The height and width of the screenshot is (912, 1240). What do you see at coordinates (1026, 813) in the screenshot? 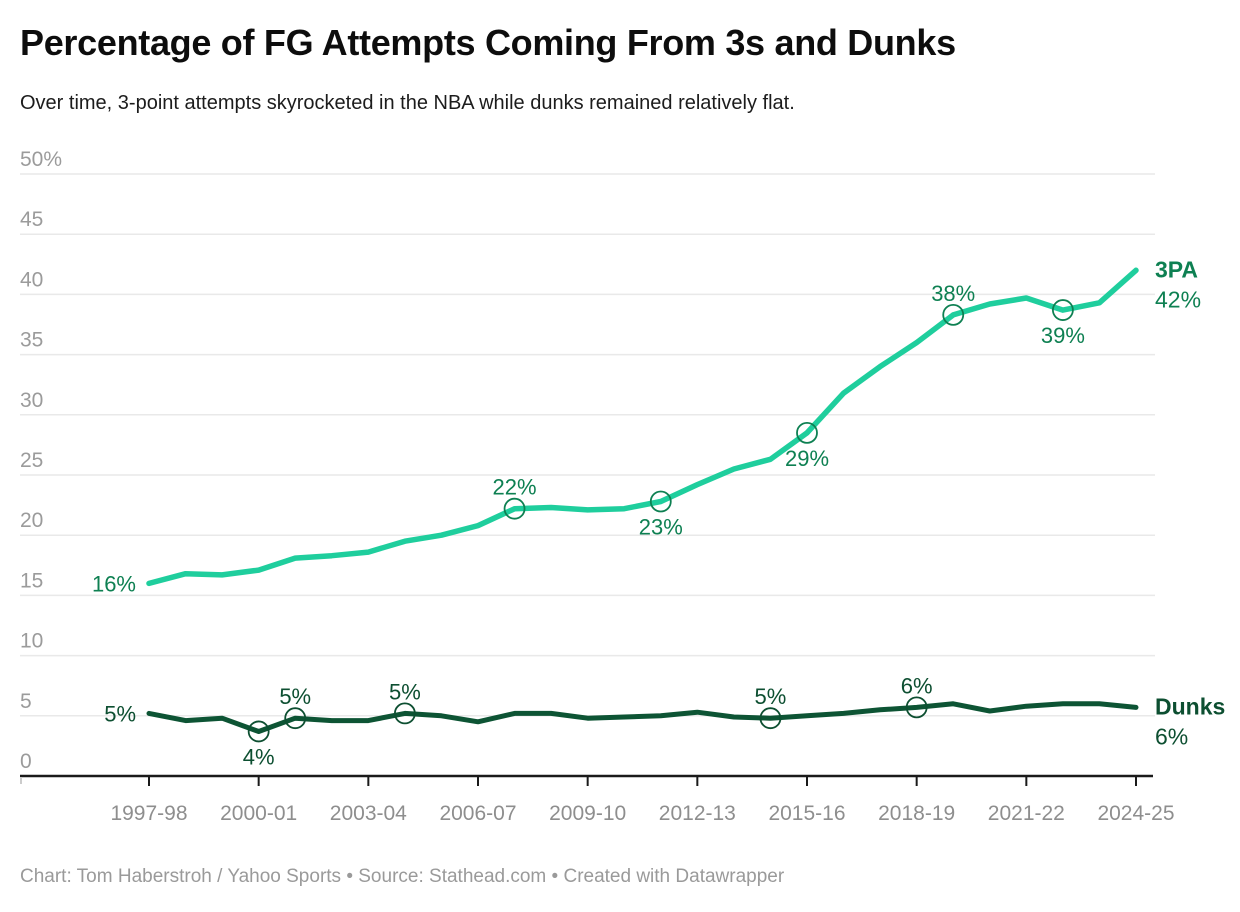
I see `x-axis-tick-label: 2021-22` at bounding box center [1026, 813].